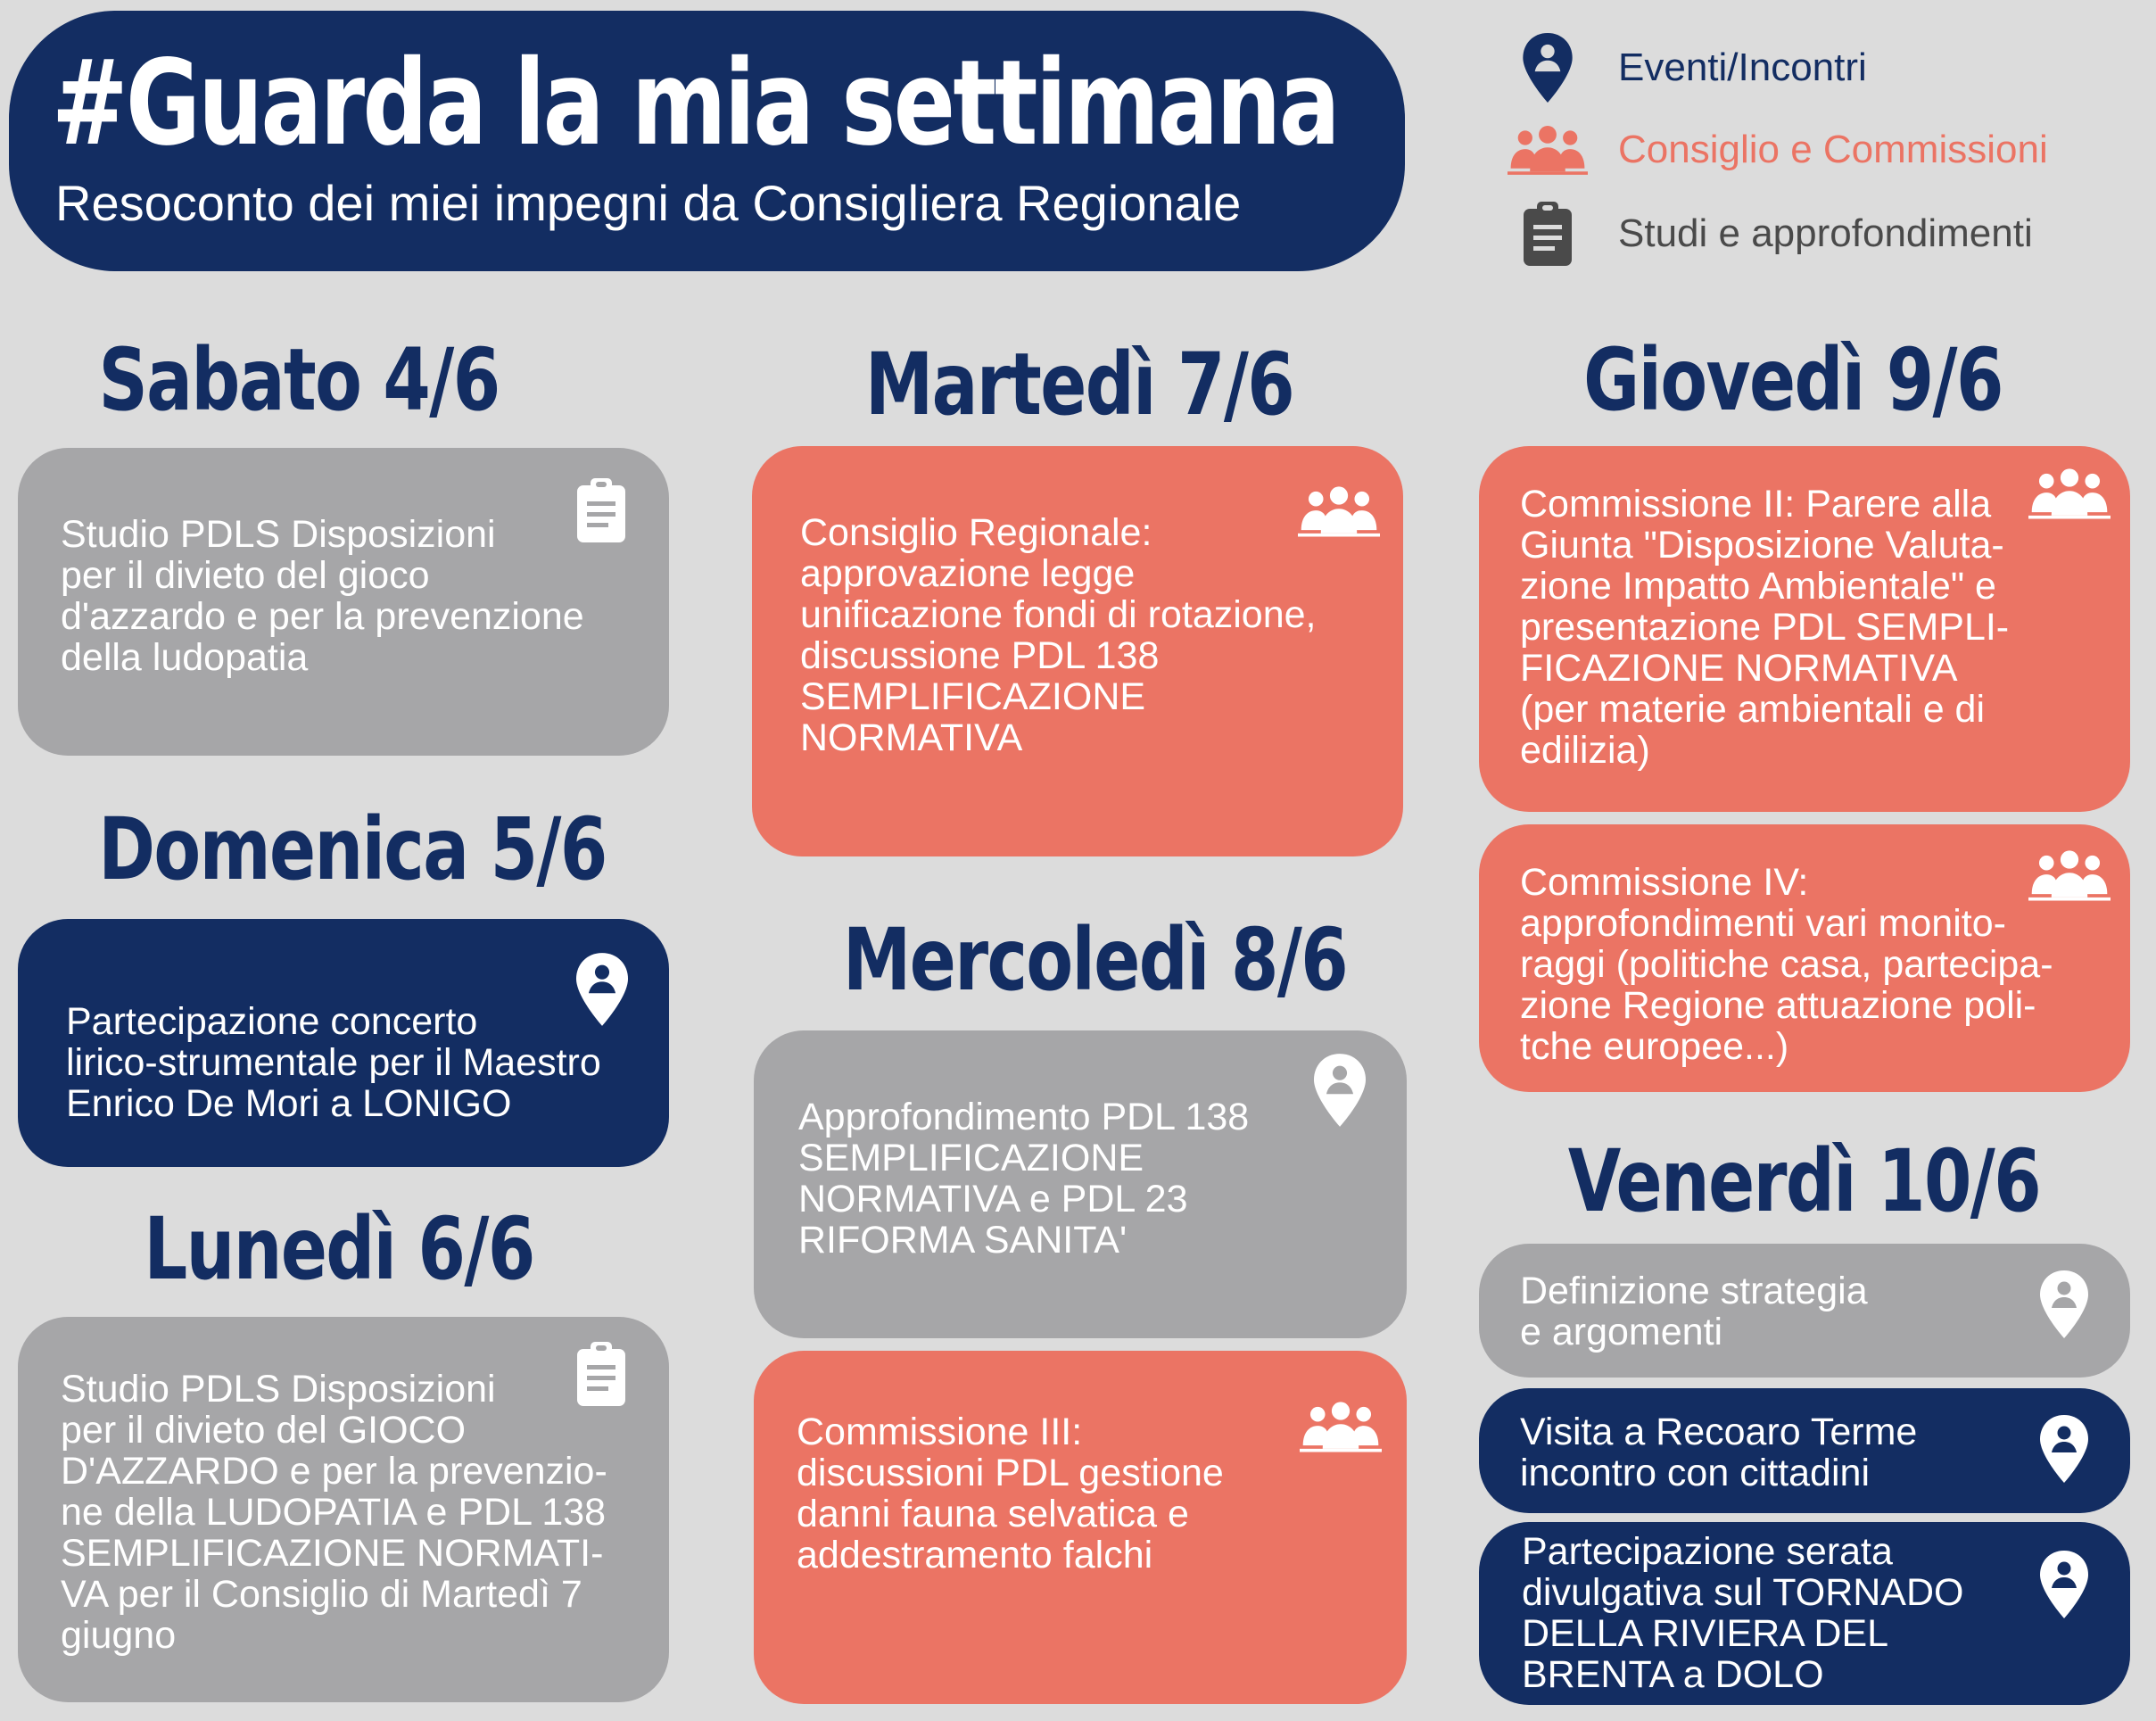  I want to click on day-heading-giovedi: Giovedì 9/6, so click(1793, 380).